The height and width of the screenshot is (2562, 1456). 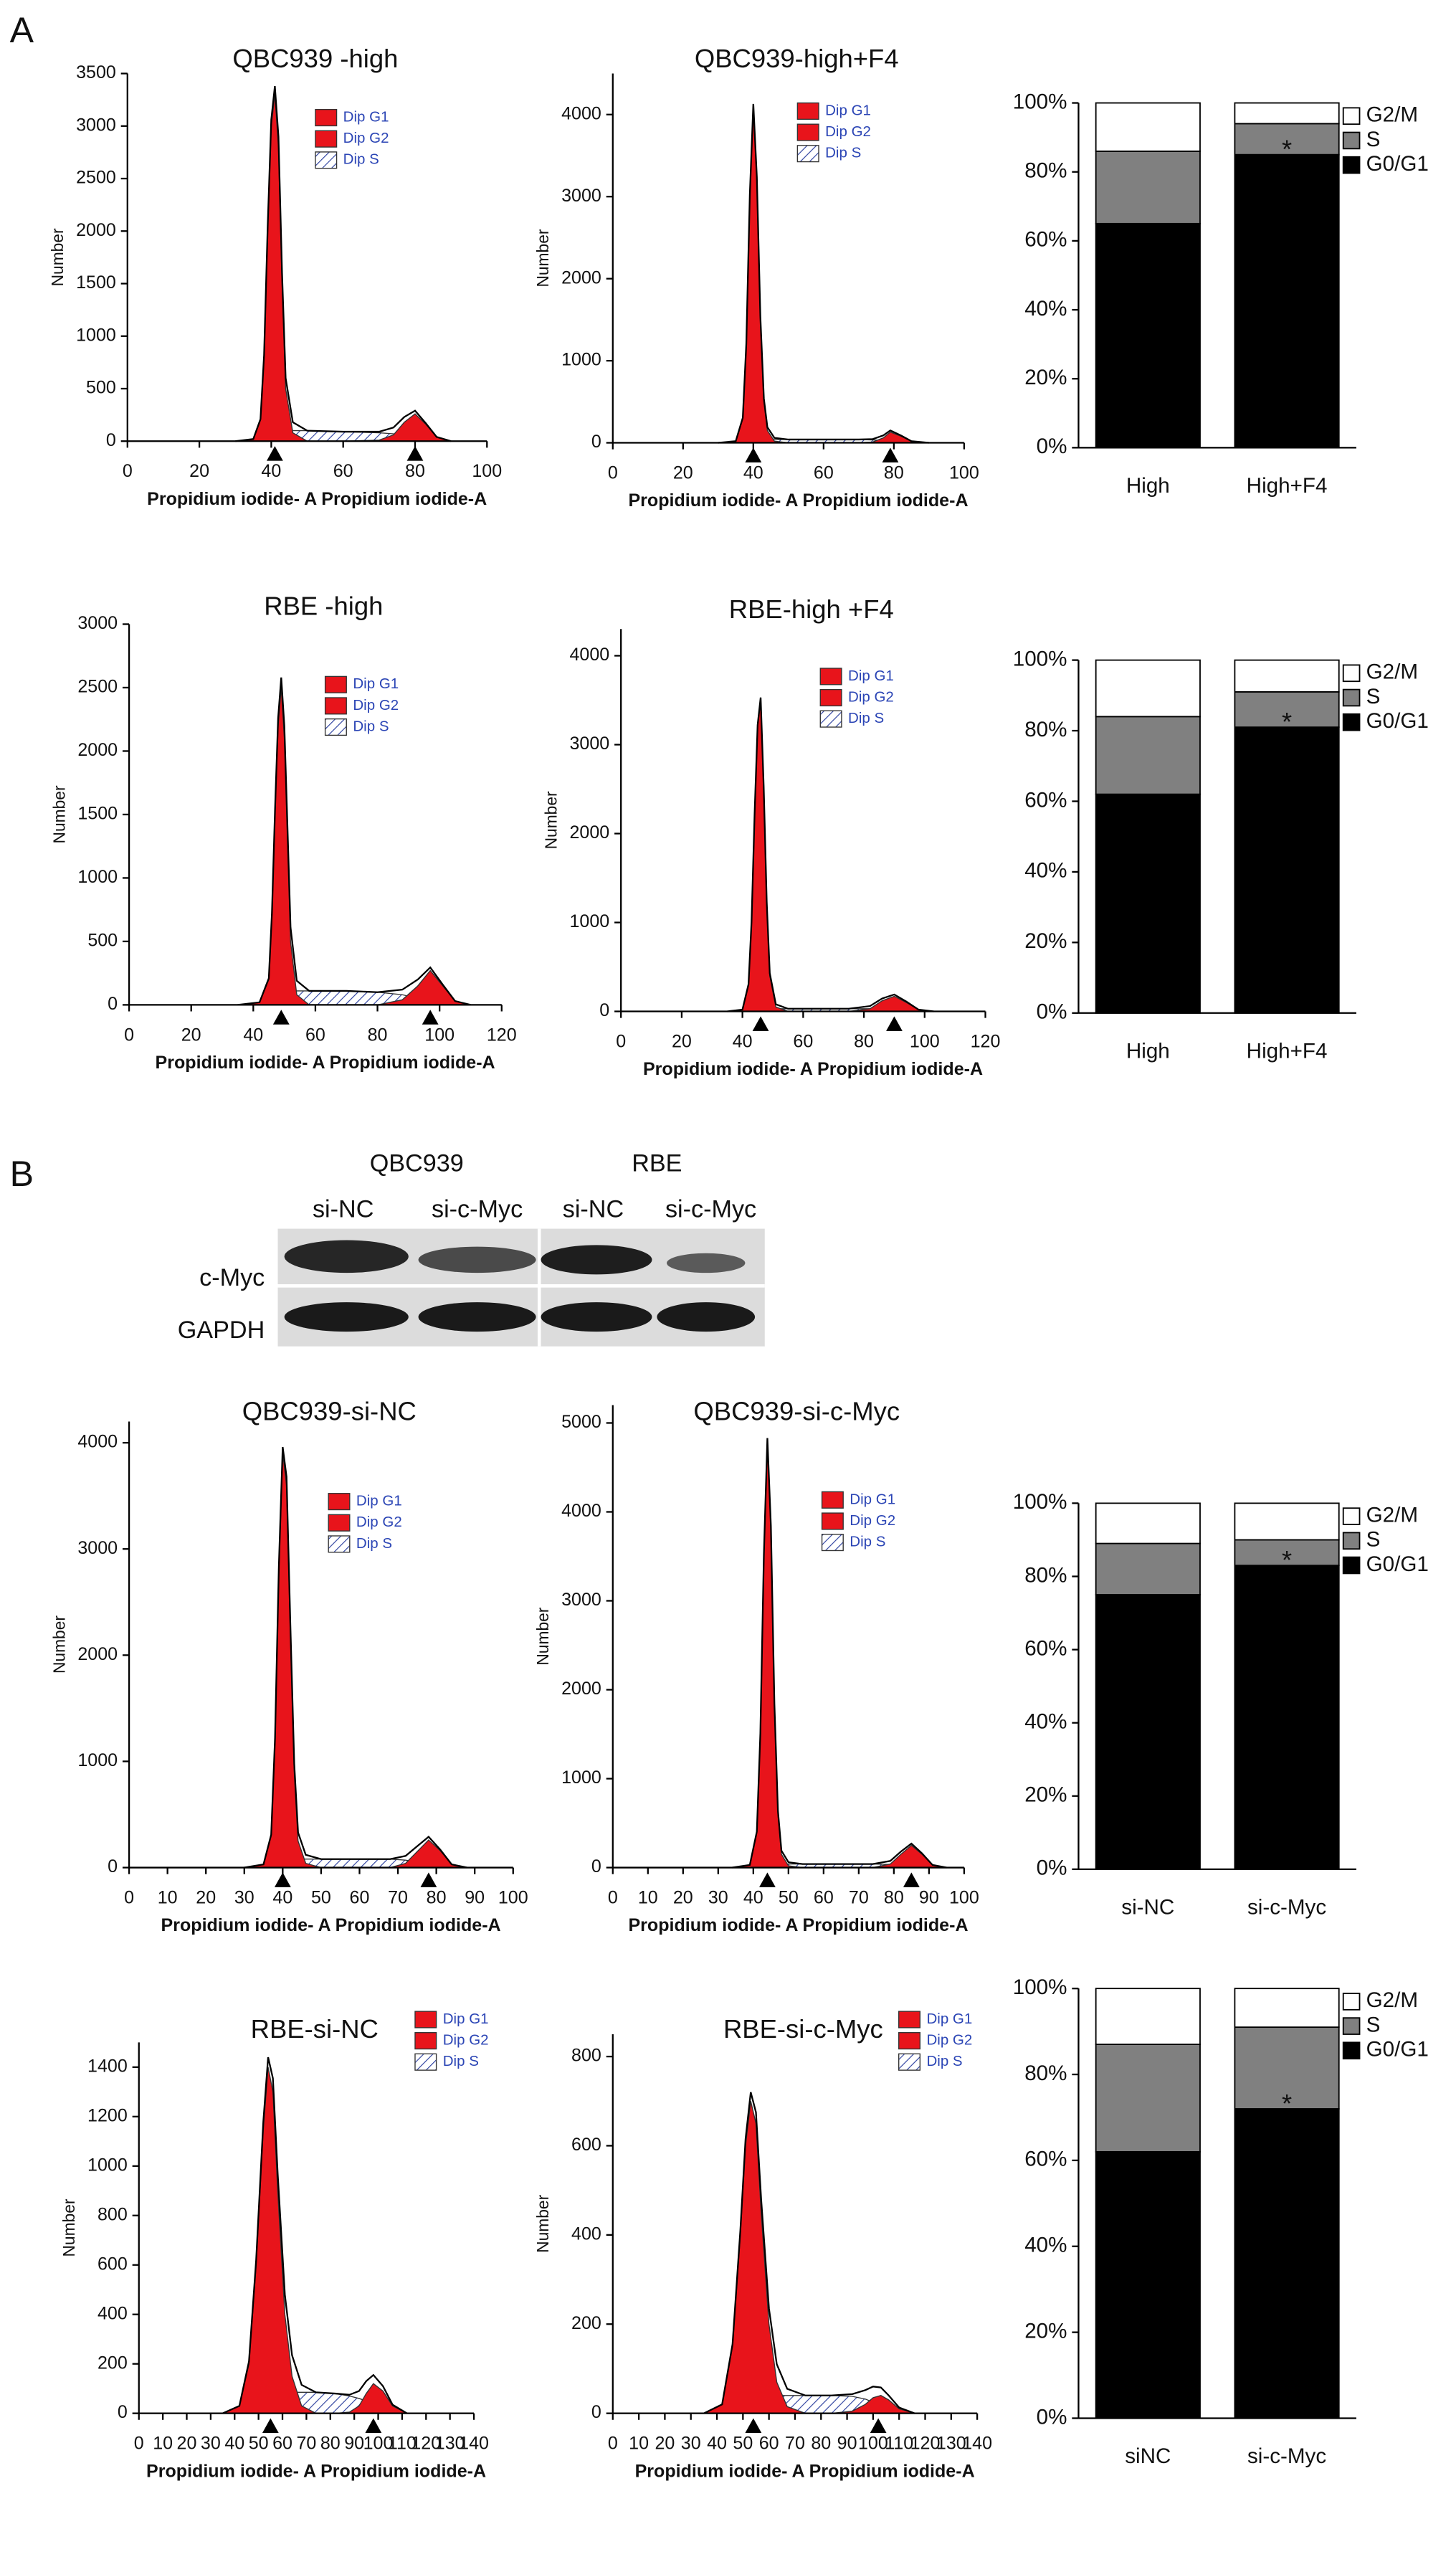 What do you see at coordinates (1392, 672) in the screenshot?
I see `legend-label: G2/M` at bounding box center [1392, 672].